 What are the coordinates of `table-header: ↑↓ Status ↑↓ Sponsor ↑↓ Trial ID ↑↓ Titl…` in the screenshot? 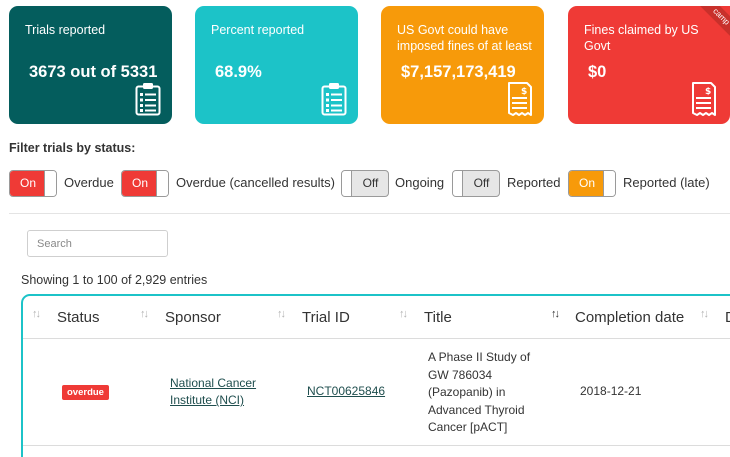 It's located at (376, 317).